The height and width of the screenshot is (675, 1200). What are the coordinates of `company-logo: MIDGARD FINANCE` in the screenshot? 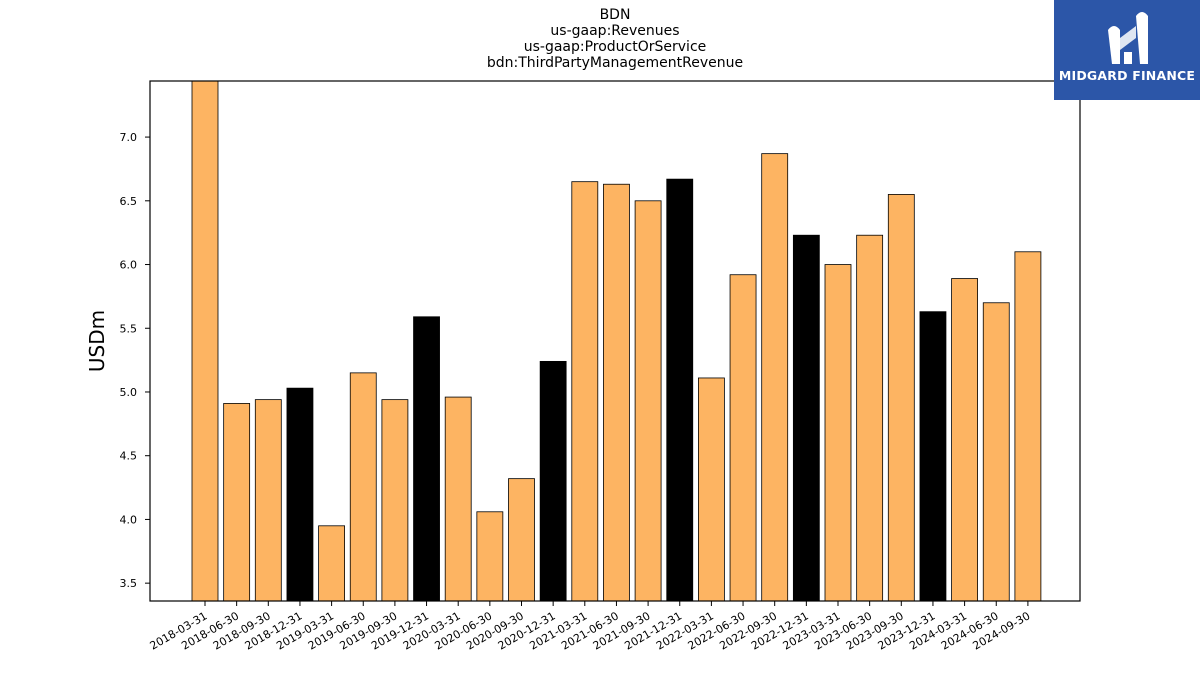 It's located at (1127, 50).